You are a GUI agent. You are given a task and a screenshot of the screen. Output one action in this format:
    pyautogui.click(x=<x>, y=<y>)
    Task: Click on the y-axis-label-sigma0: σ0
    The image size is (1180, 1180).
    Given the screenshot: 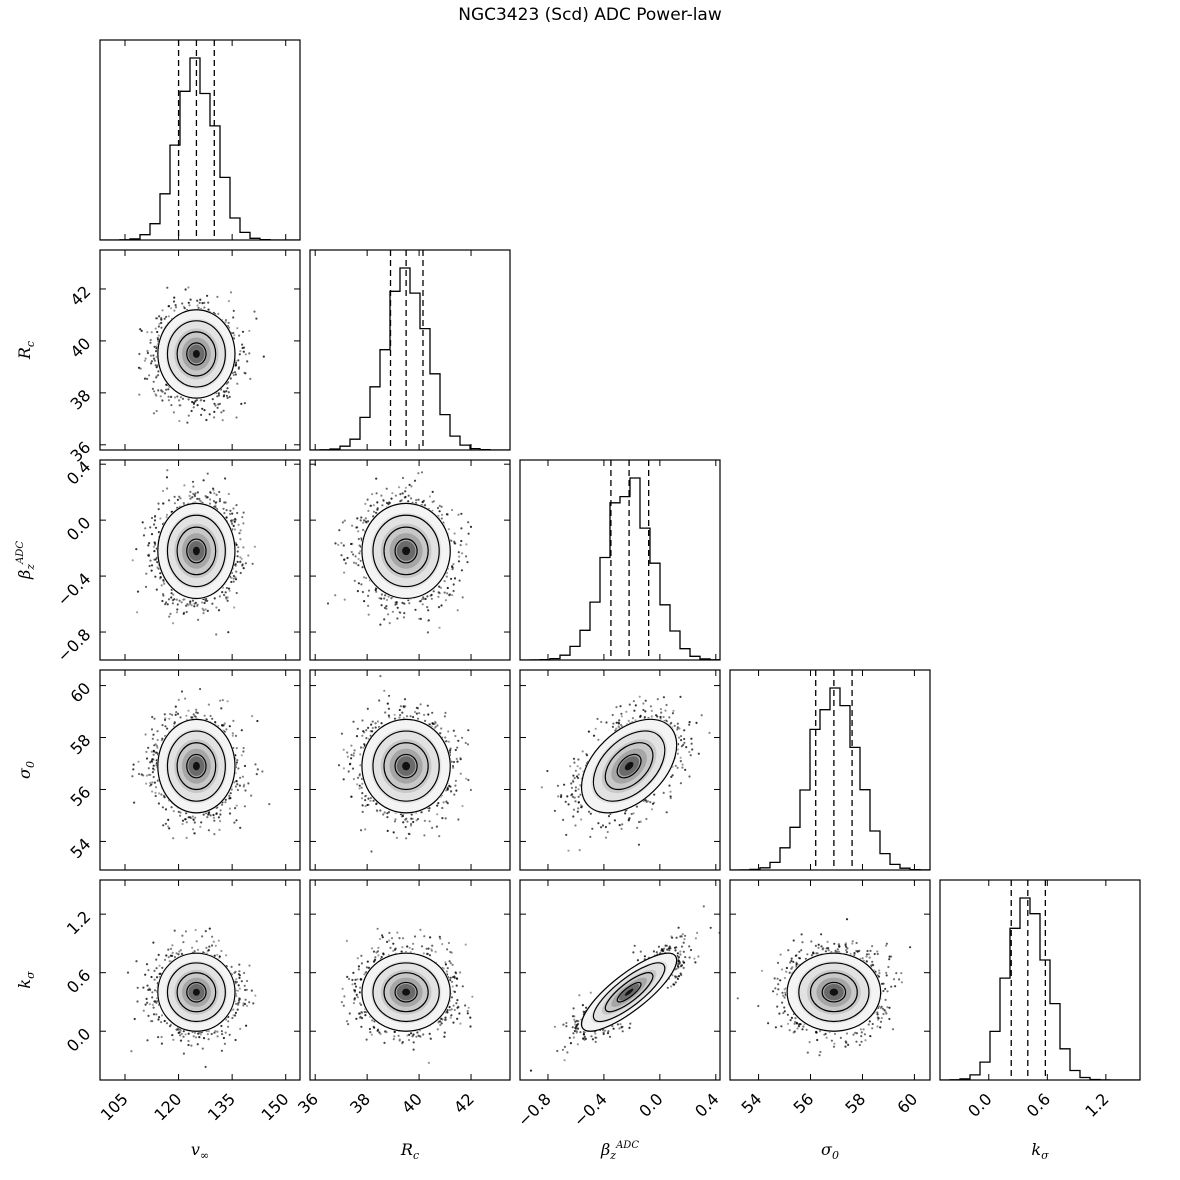 What is the action you would take?
    pyautogui.click(x=26, y=770)
    